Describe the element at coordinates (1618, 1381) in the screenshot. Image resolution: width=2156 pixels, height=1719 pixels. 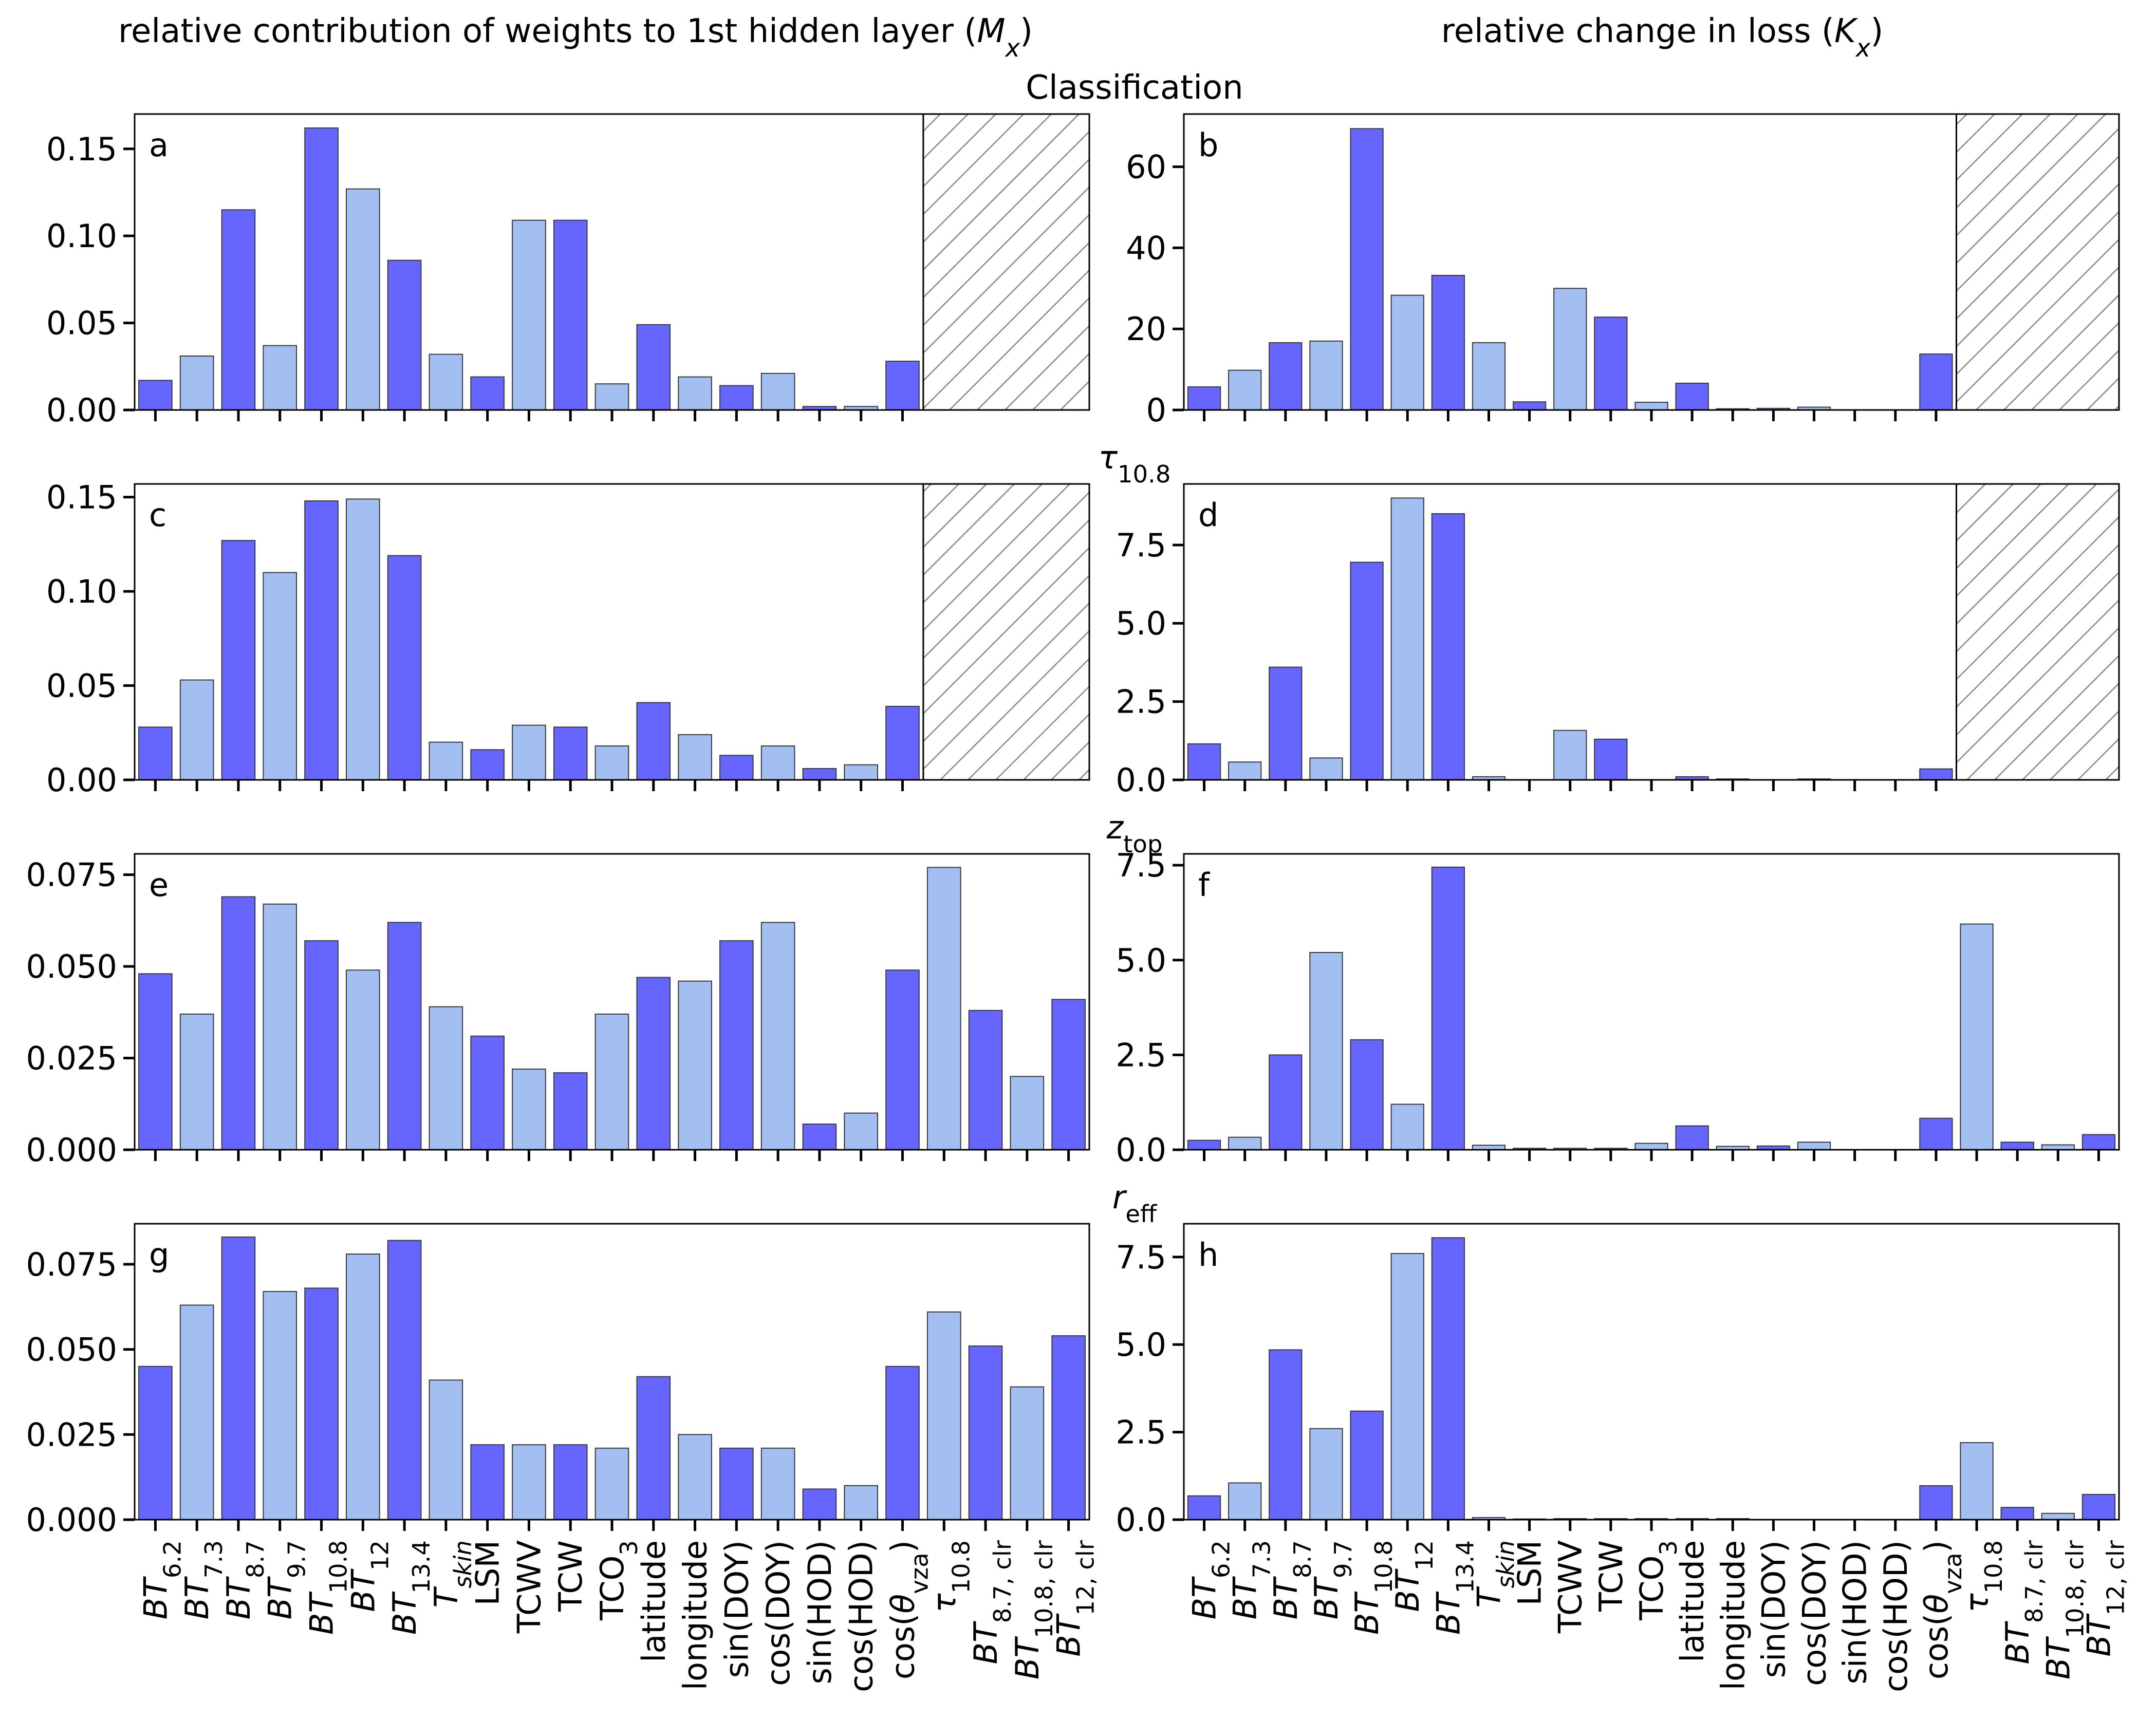
I see `panel-h: 0.0 2.5 5.0 7.5 h` at that location.